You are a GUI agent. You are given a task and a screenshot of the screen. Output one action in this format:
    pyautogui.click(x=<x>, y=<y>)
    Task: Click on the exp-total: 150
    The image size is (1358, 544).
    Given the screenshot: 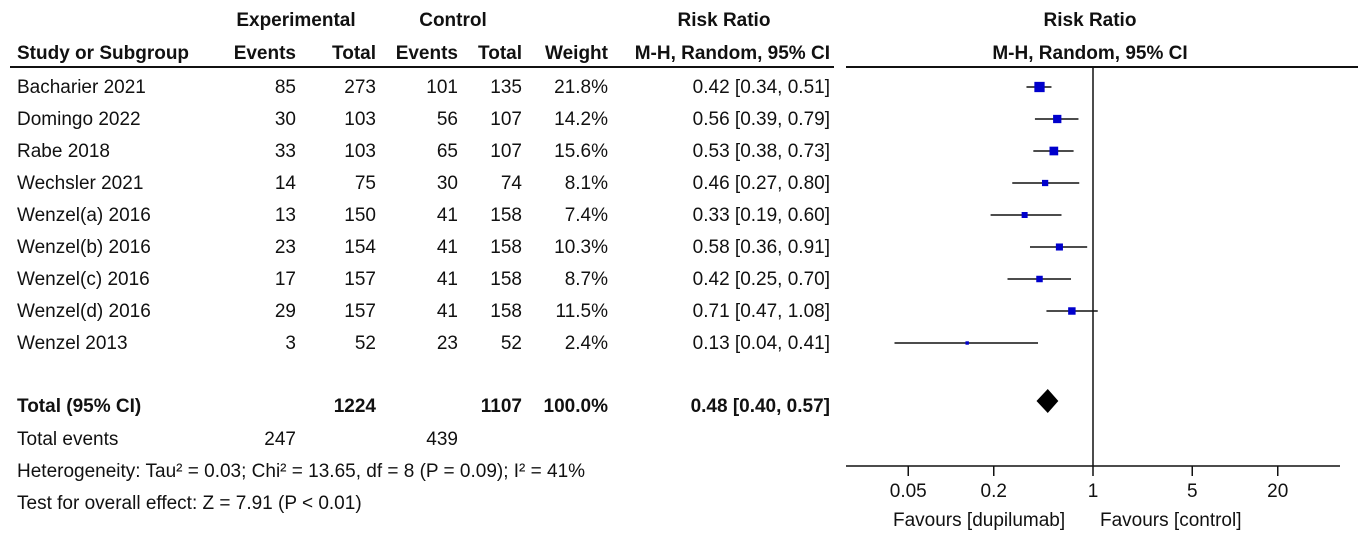 What is the action you would take?
    pyautogui.click(x=360, y=215)
    